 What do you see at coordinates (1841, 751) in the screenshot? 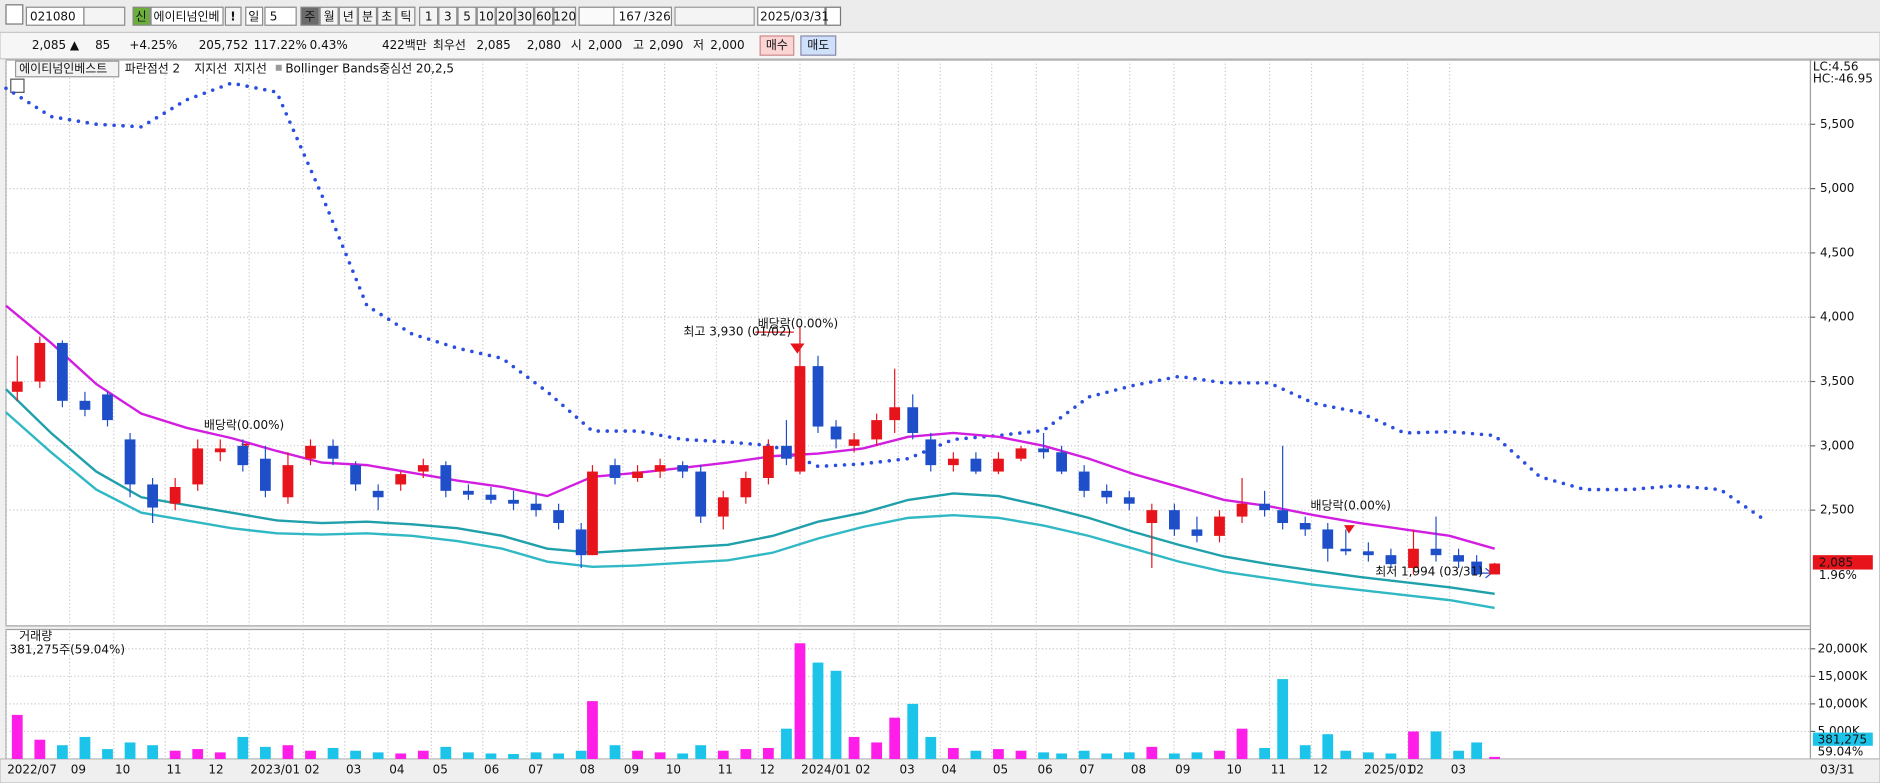
I see `last-ratio-label: 59.04%` at bounding box center [1841, 751].